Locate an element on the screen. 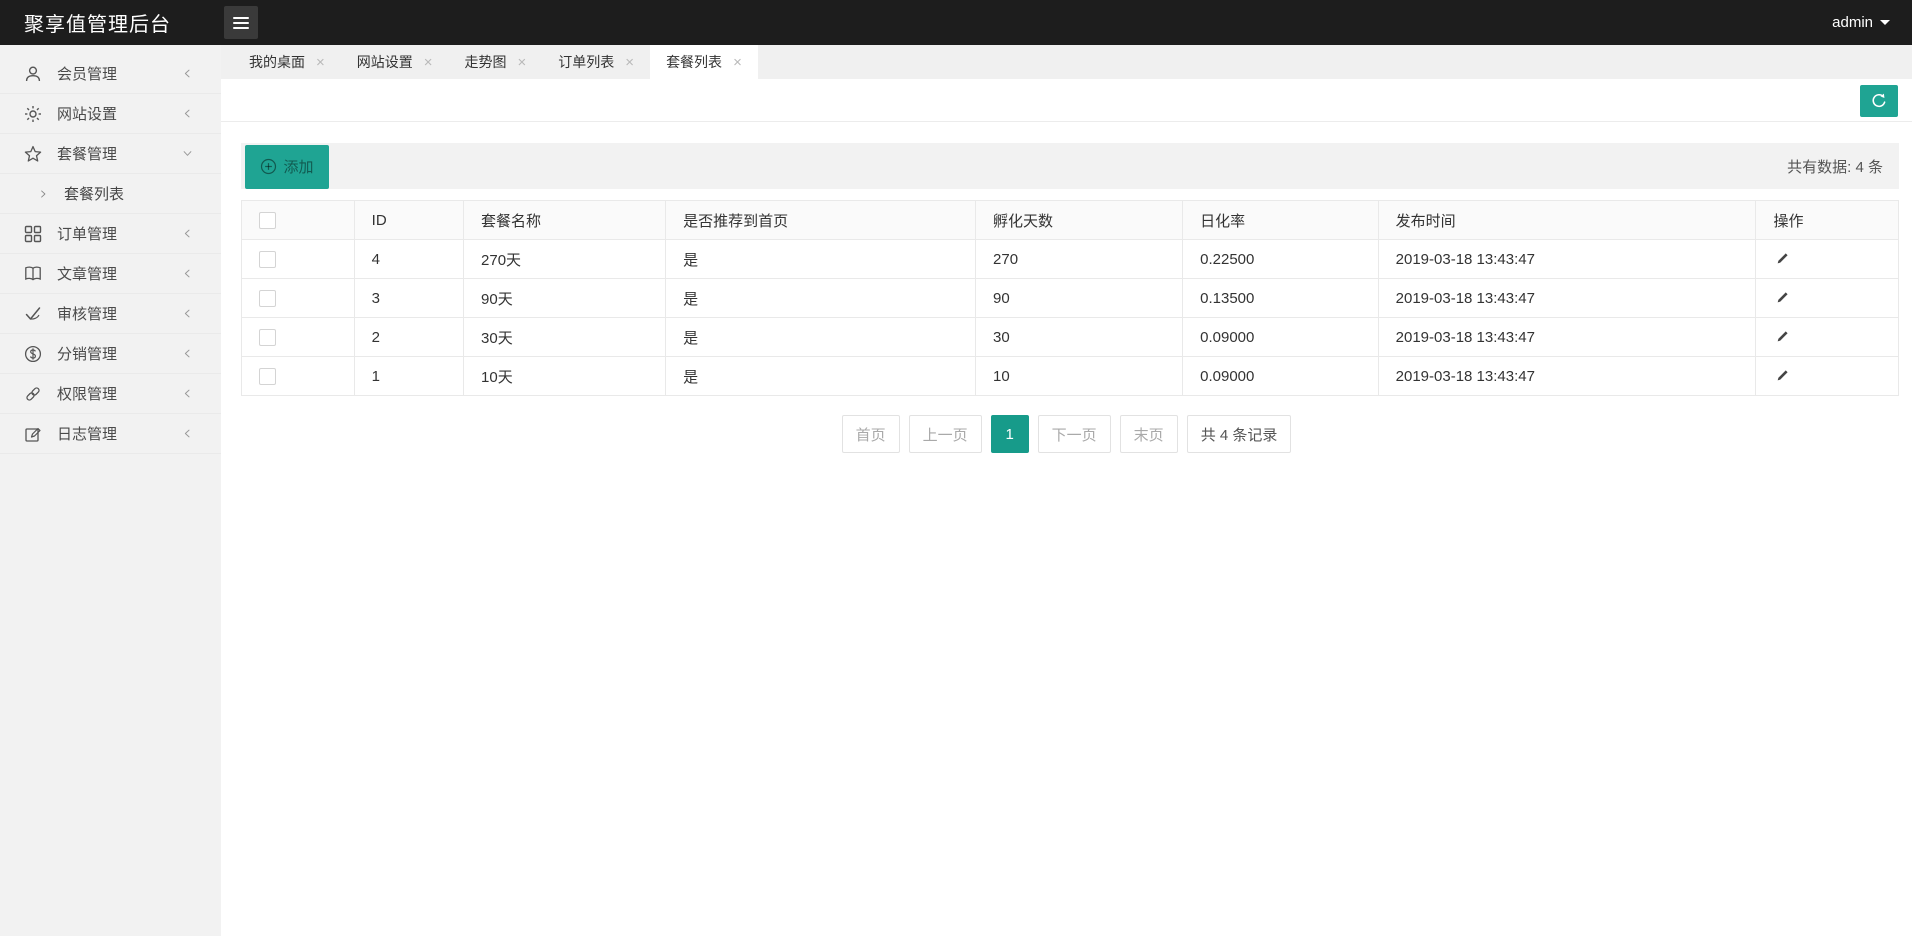  table-row: 4 270天 是 270 0.22500 2019-03-18 13:43:47 is located at coordinates (1070, 259).